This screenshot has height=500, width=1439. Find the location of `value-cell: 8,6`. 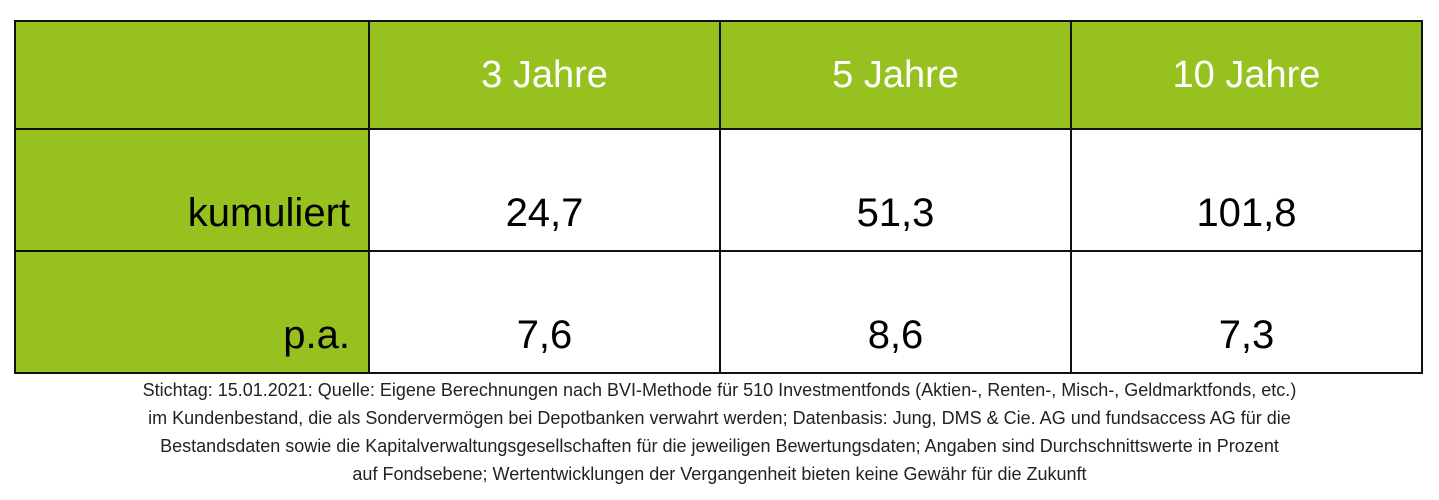

value-cell: 8,6 is located at coordinates (895, 312).